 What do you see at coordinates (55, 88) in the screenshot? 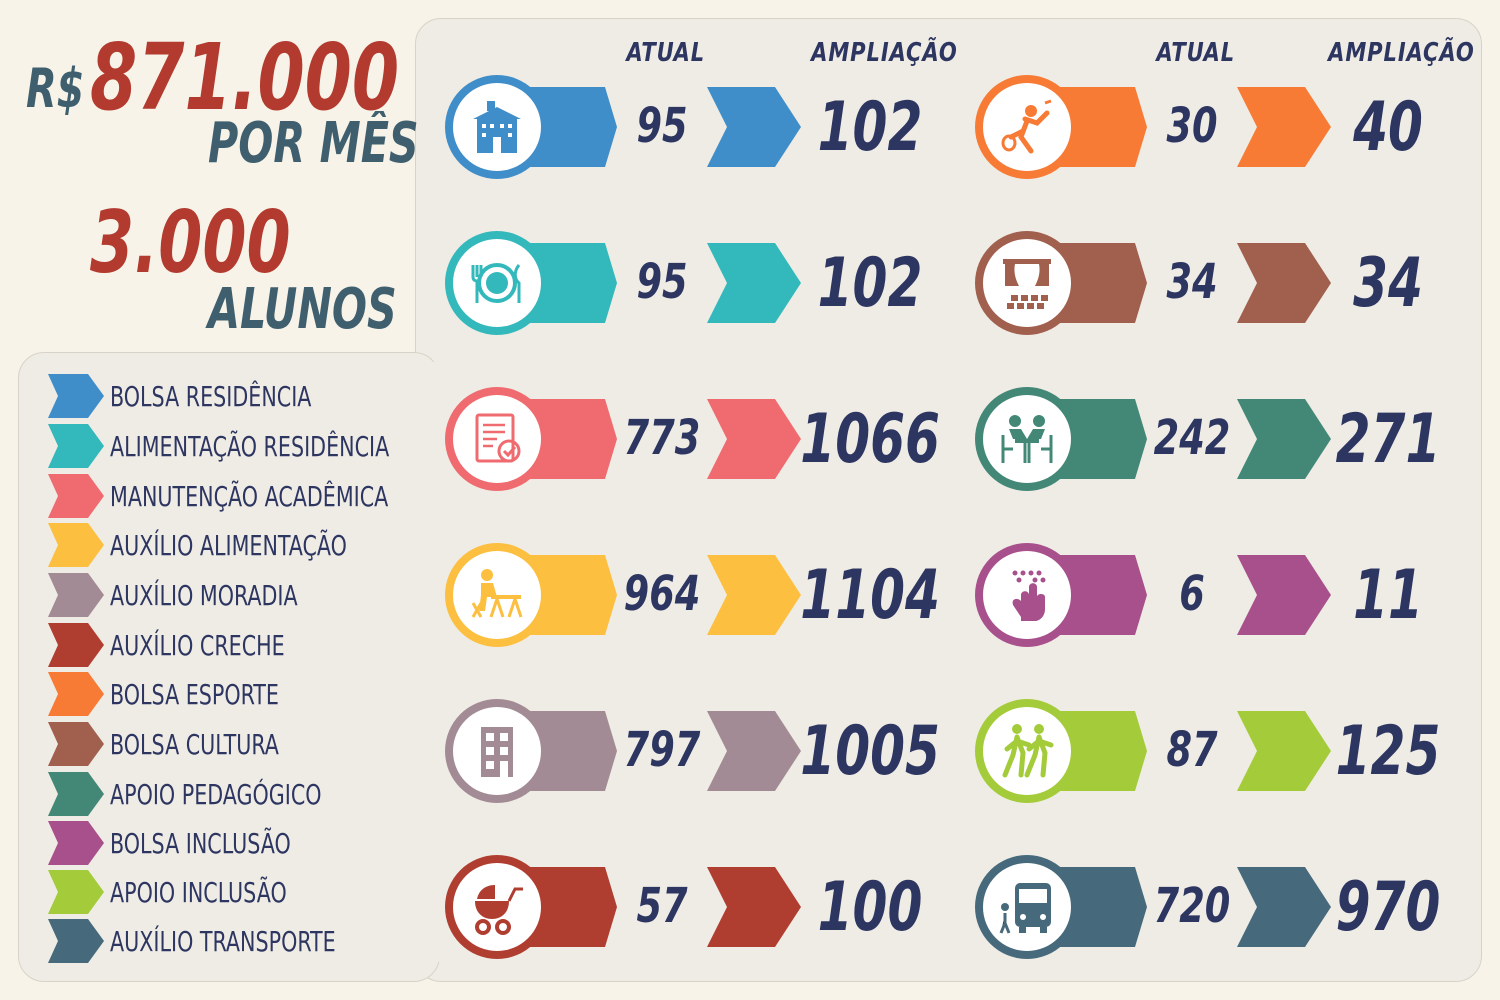
I see `currency-symbol: R$` at bounding box center [55, 88].